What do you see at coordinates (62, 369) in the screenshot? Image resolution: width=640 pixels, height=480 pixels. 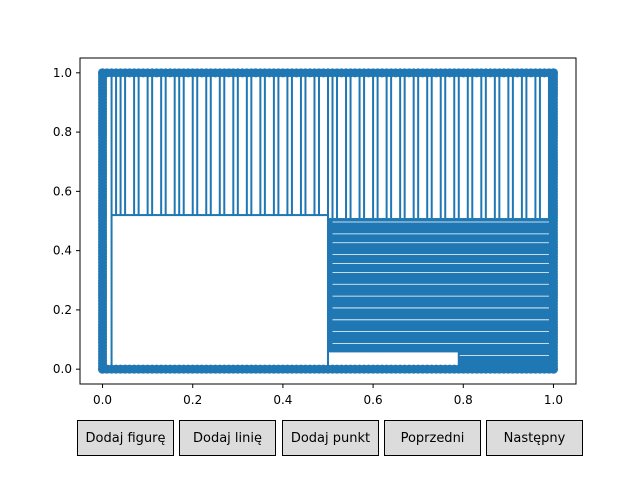 I see `y-tick-label: 0.0` at bounding box center [62, 369].